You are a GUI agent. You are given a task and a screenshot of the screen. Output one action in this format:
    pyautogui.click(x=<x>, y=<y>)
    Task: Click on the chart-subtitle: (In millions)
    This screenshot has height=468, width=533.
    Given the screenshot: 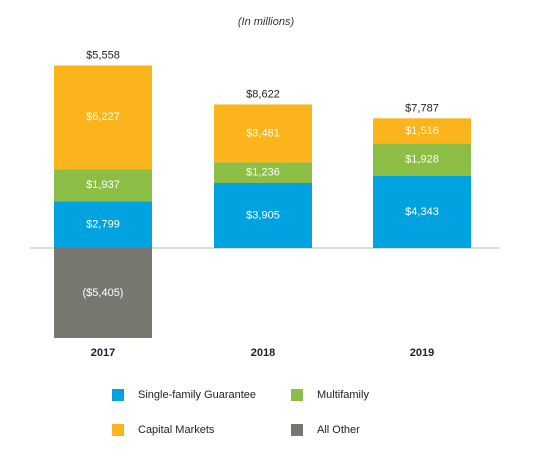 What is the action you would take?
    pyautogui.click(x=266, y=22)
    